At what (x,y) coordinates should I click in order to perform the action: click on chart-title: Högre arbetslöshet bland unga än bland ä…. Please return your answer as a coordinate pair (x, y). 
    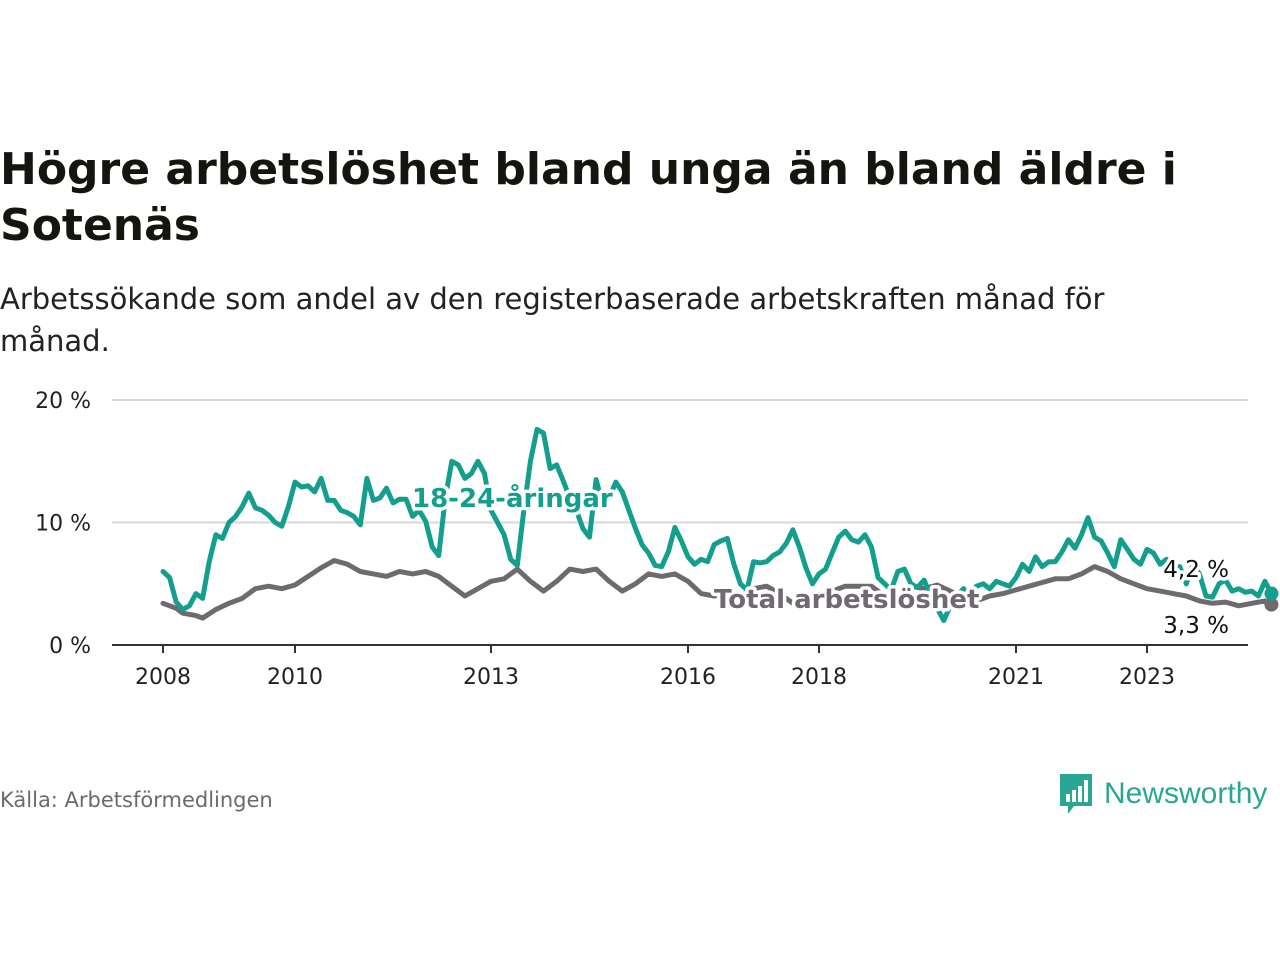
    Looking at the image, I should click on (588, 197).